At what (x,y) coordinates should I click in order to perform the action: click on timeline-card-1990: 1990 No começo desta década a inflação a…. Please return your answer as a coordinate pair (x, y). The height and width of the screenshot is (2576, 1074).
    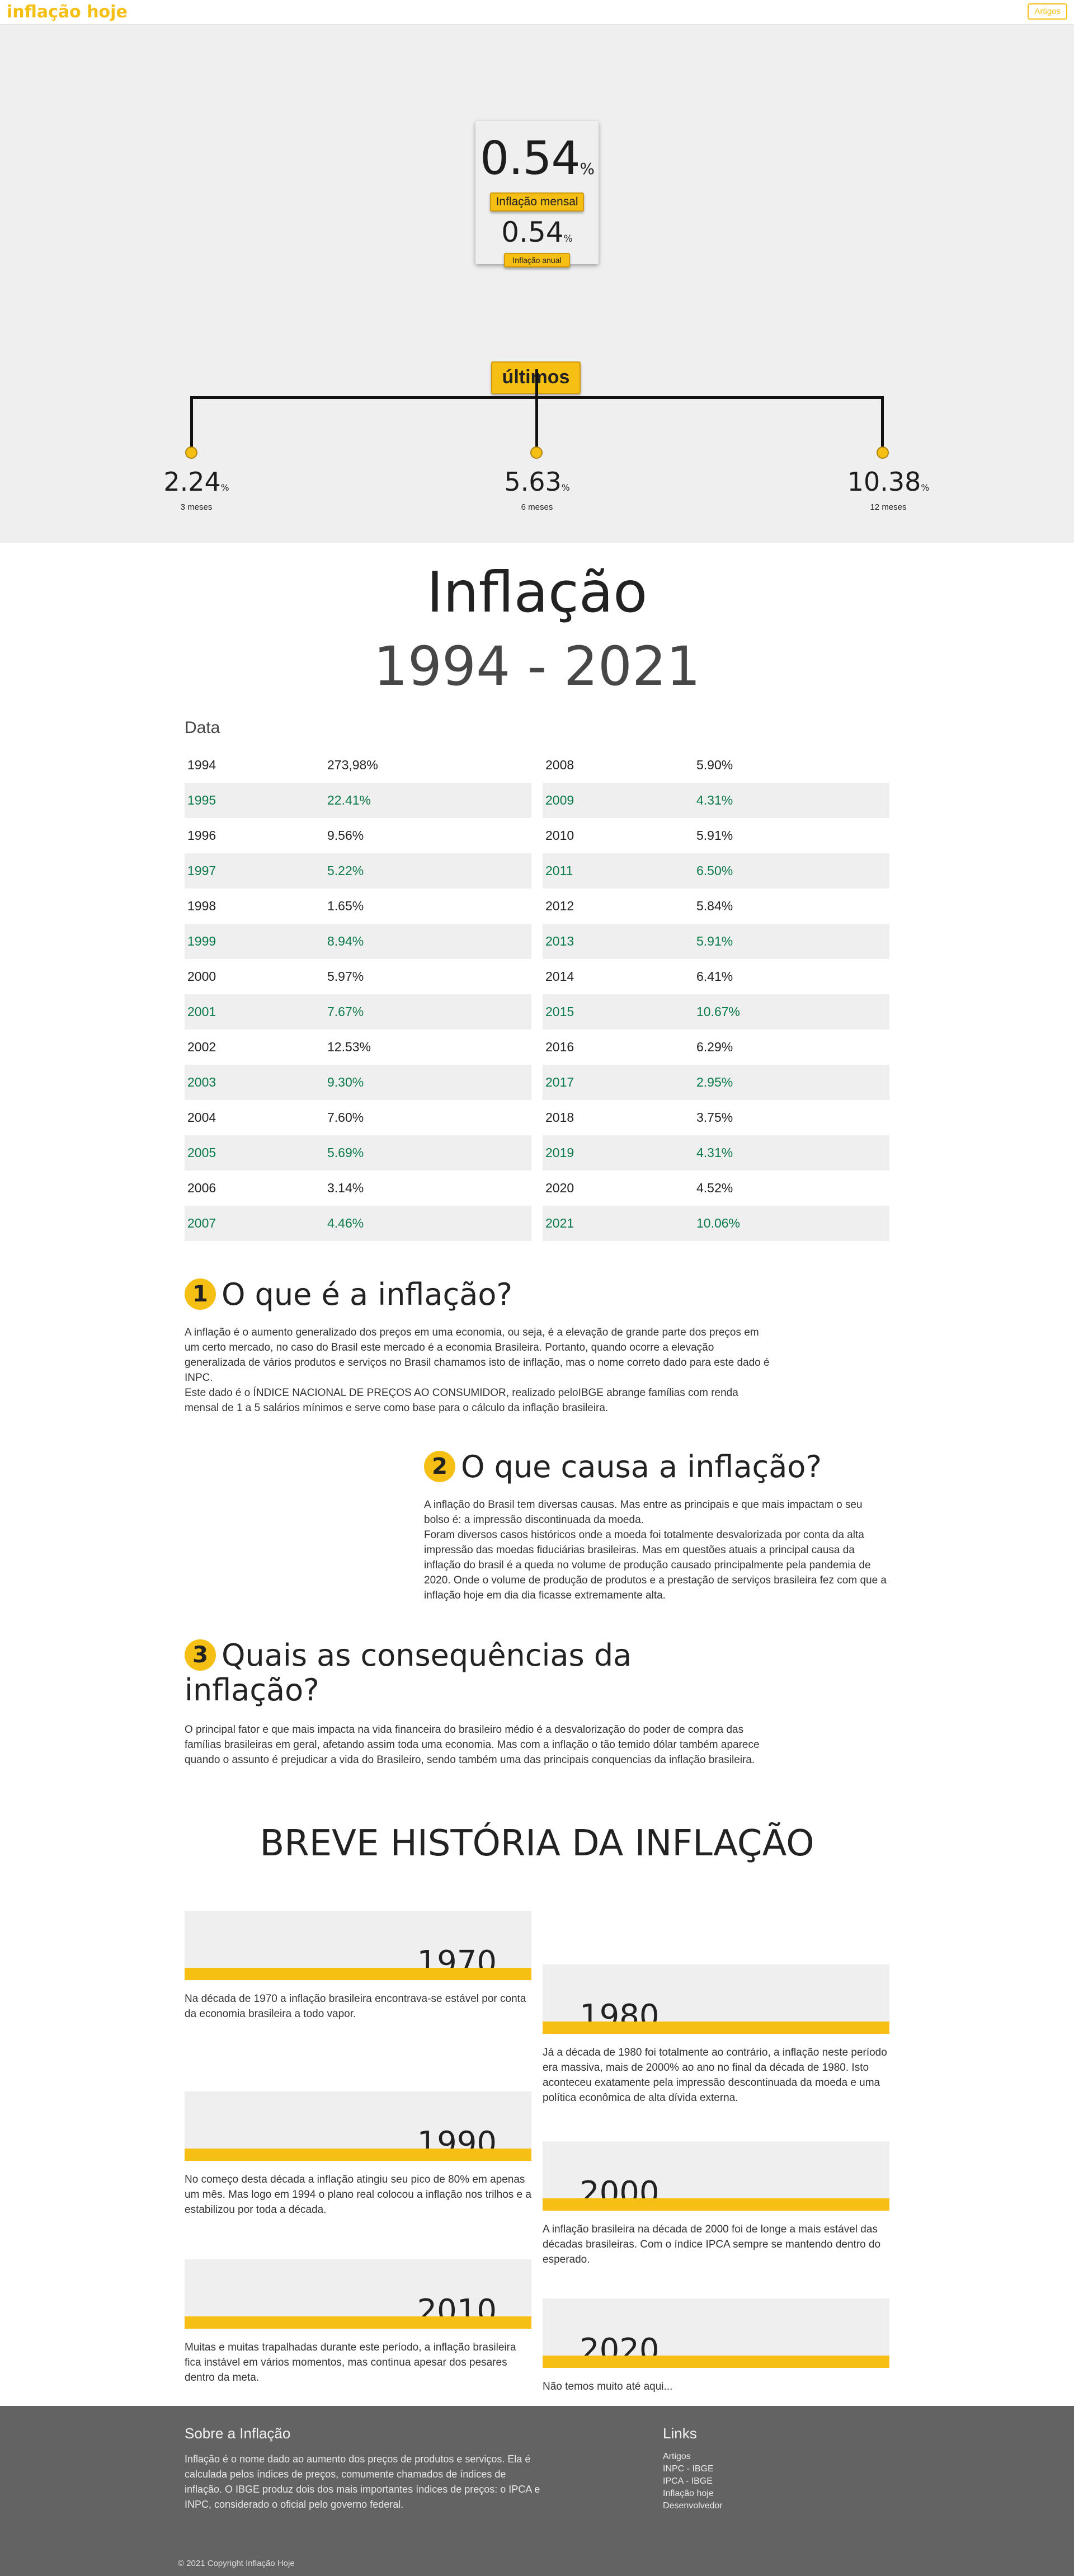
    Looking at the image, I should click on (358, 2154).